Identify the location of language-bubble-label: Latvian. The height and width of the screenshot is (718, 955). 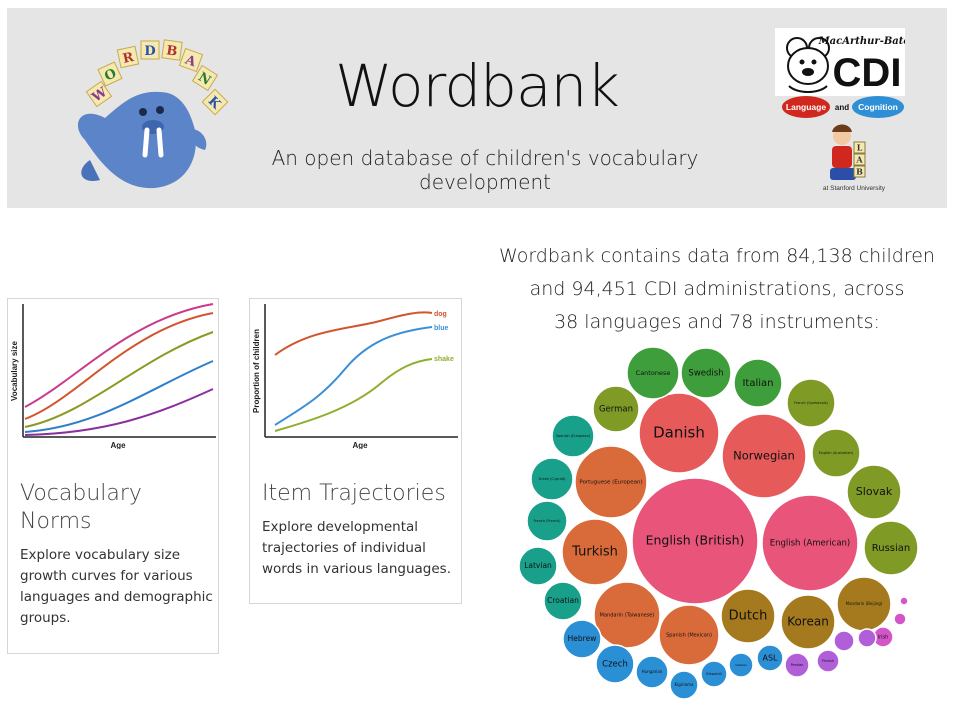
(538, 565).